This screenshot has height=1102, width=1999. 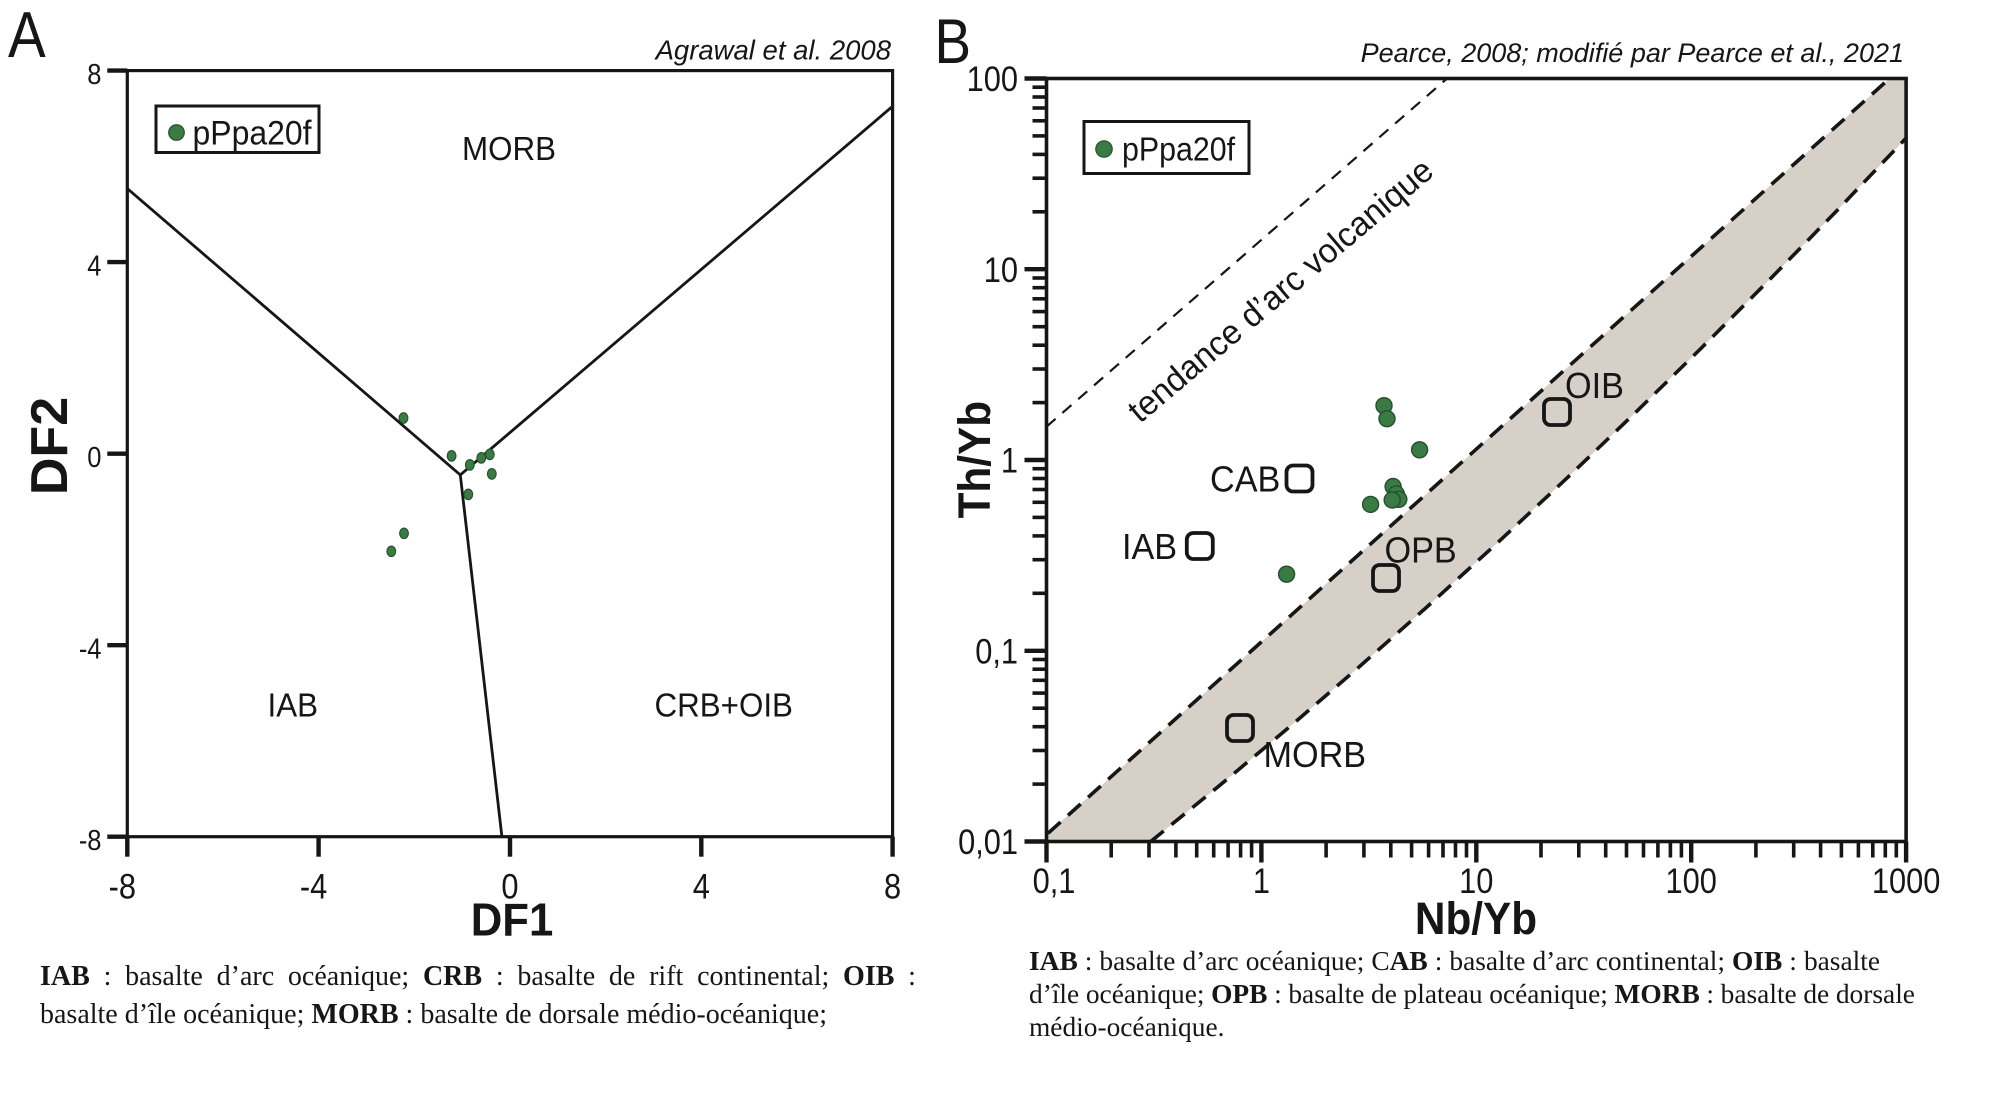 I want to click on svg-text: CAB, so click(x=1245, y=480).